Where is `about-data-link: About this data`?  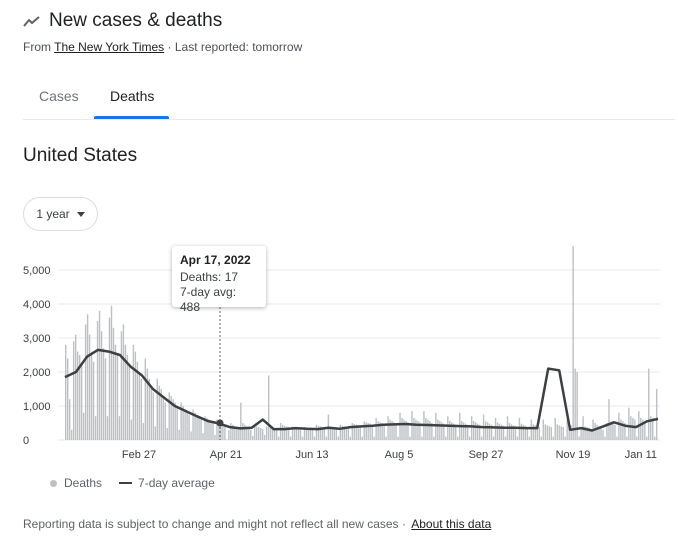
about-data-link: About this data is located at coordinates (451, 524).